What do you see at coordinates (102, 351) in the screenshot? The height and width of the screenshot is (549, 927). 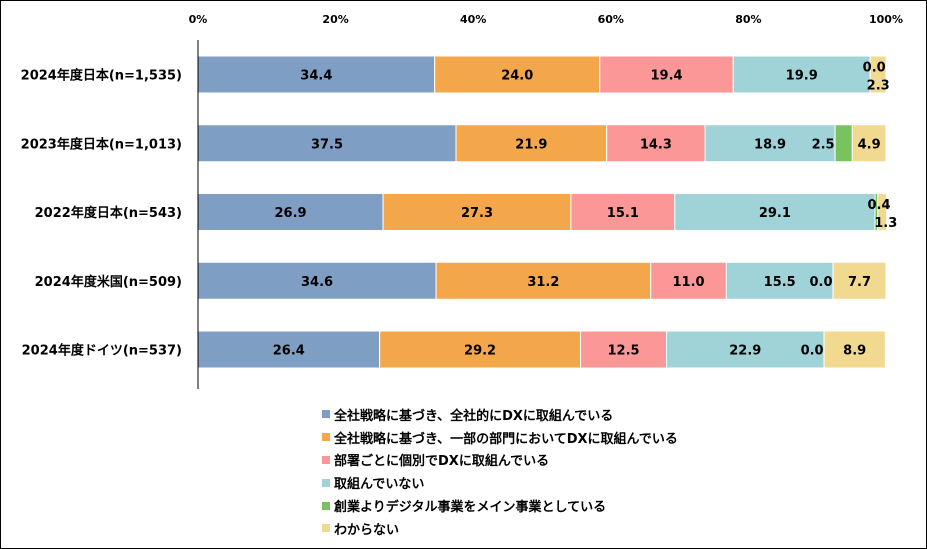 I see `category-label: 2024年度ドイツ(n=537)` at bounding box center [102, 351].